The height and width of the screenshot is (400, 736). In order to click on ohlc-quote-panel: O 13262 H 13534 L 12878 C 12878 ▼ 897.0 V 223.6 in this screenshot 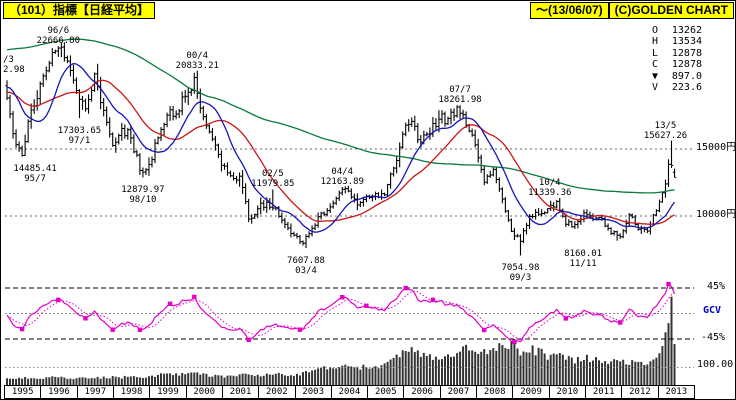, I will do `click(677, 59)`.